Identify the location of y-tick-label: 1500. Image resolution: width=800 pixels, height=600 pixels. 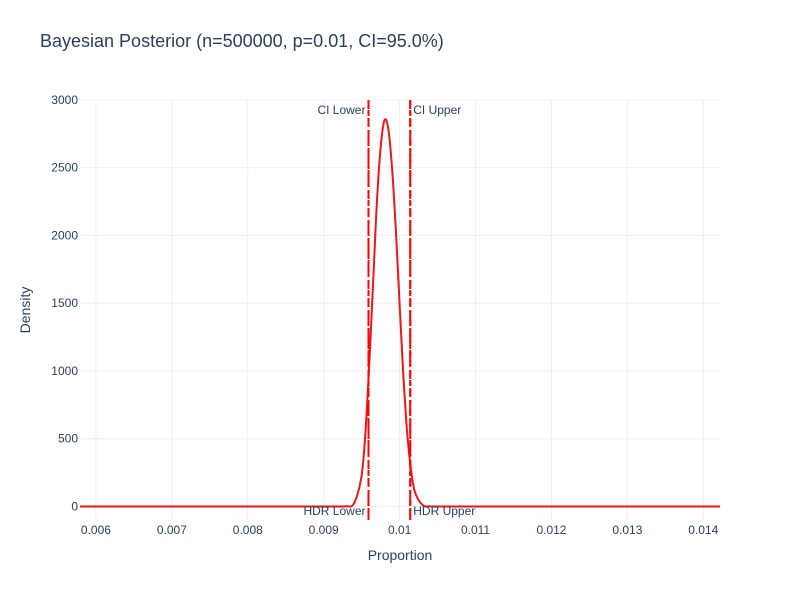
(64, 303).